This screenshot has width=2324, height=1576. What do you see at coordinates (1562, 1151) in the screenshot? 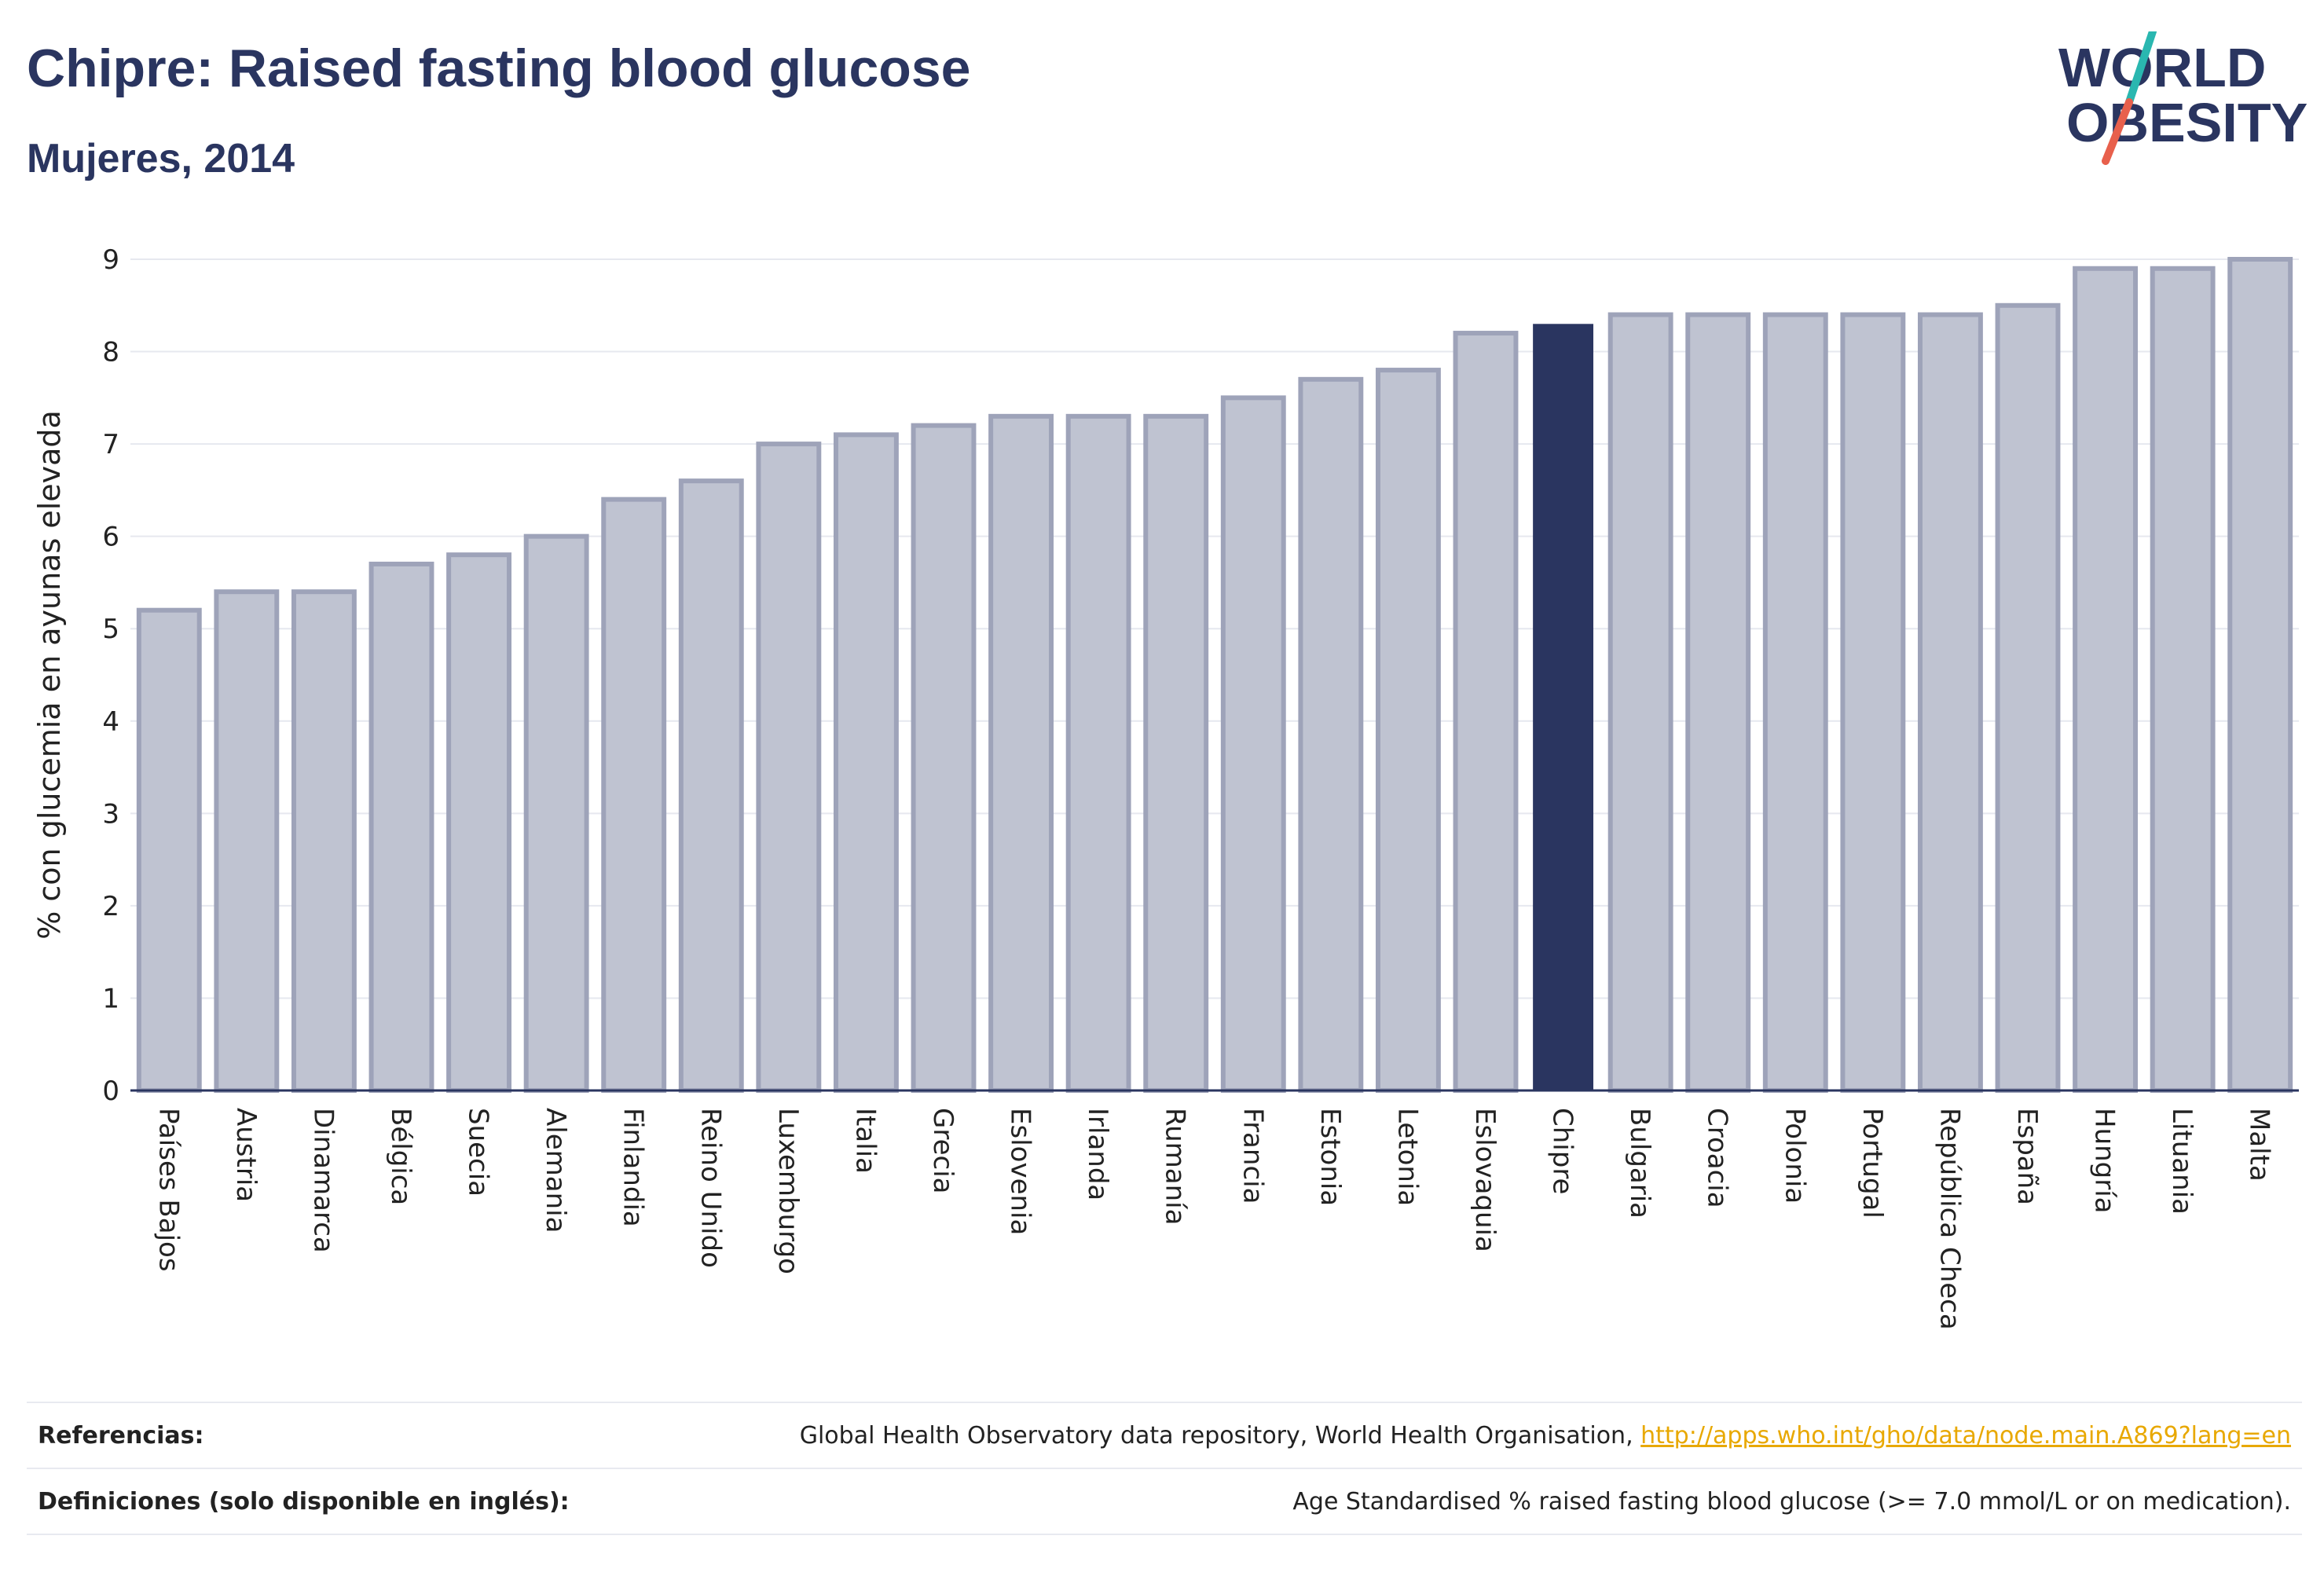
I see `x-tick-label: Chipre` at bounding box center [1562, 1151].